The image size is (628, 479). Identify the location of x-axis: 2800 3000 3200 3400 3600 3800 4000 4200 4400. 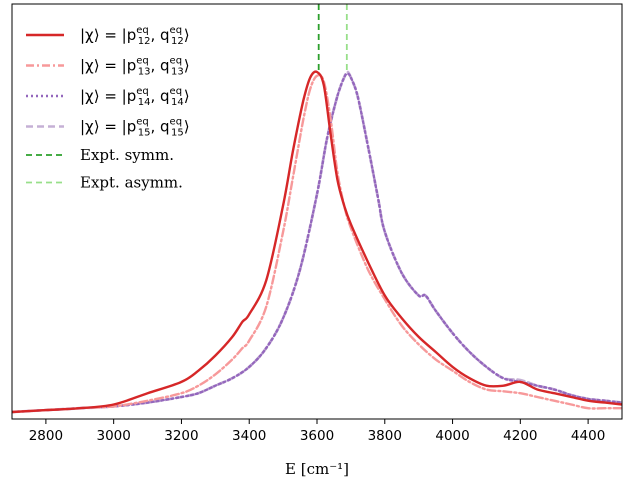
(317, 431).